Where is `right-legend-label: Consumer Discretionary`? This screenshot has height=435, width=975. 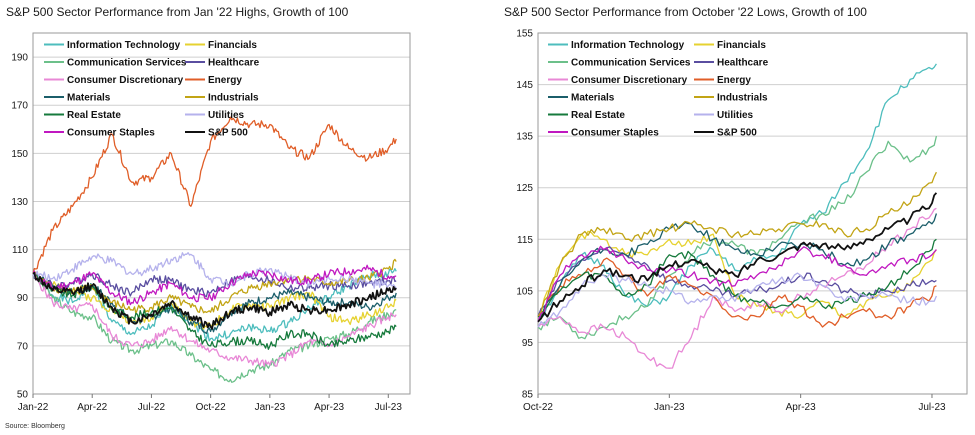
right-legend-label: Consumer Discretionary is located at coordinates (629, 80).